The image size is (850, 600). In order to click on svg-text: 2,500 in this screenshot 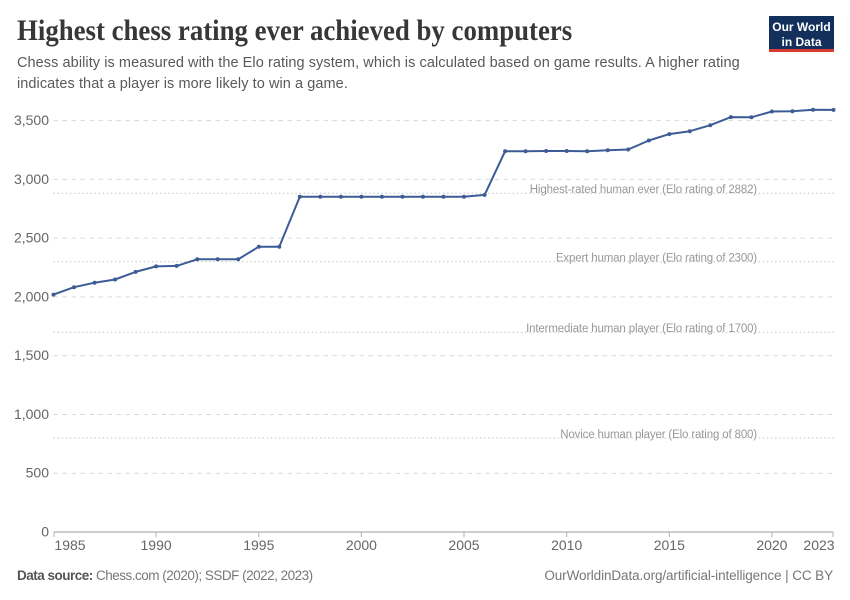, I will do `click(31, 238)`.